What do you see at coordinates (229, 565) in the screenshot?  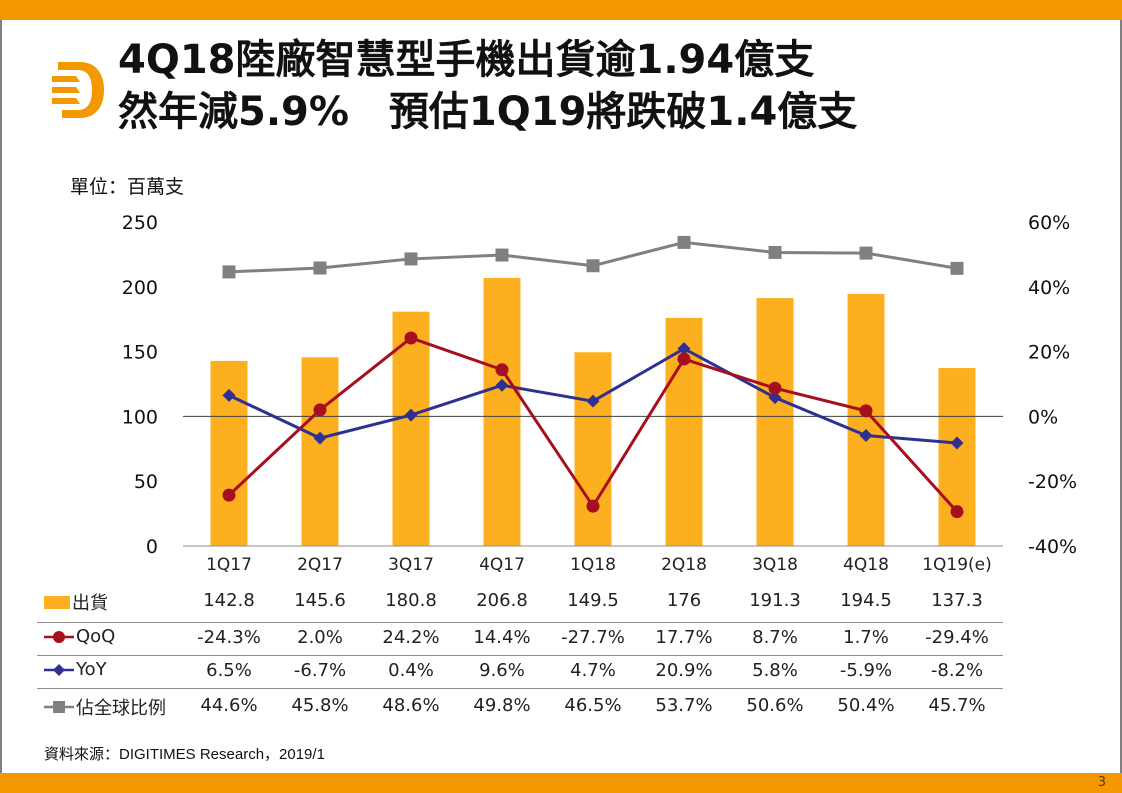 I see `category-label: 1Q17` at bounding box center [229, 565].